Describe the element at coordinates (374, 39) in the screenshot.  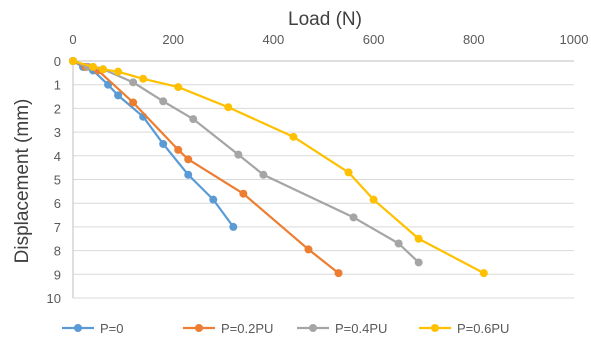
I see `x-tick-label: 600` at that location.